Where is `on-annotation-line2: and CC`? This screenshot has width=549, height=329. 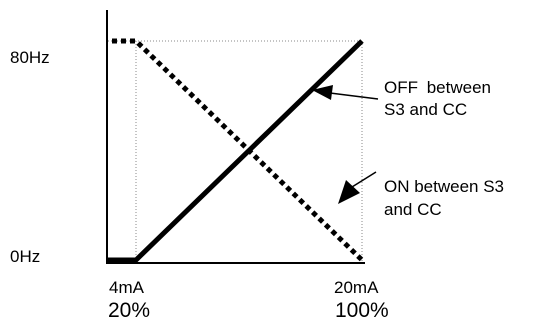
on-annotation-line2: and CC is located at coordinates (413, 209).